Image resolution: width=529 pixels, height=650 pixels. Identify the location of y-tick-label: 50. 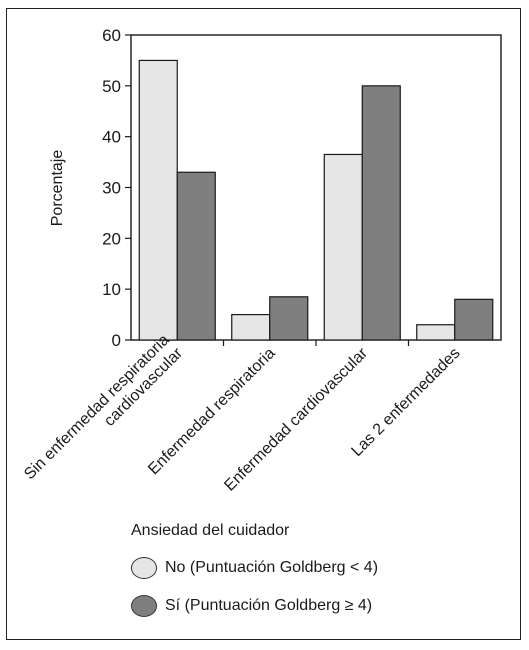
(111, 86).